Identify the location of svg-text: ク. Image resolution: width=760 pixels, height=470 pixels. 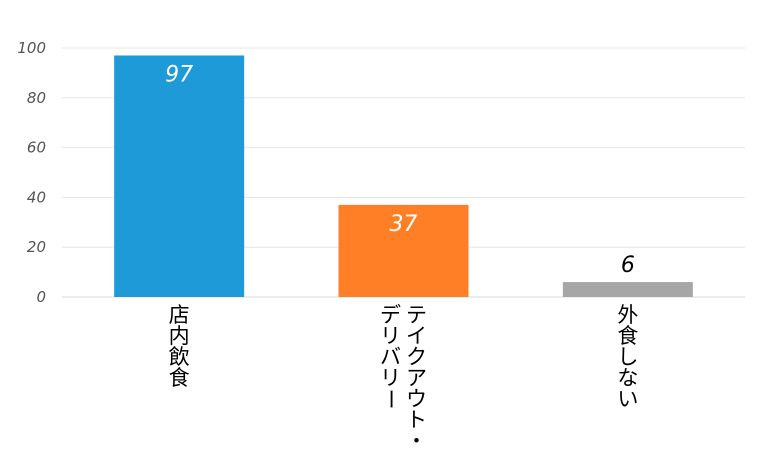
(416, 357).